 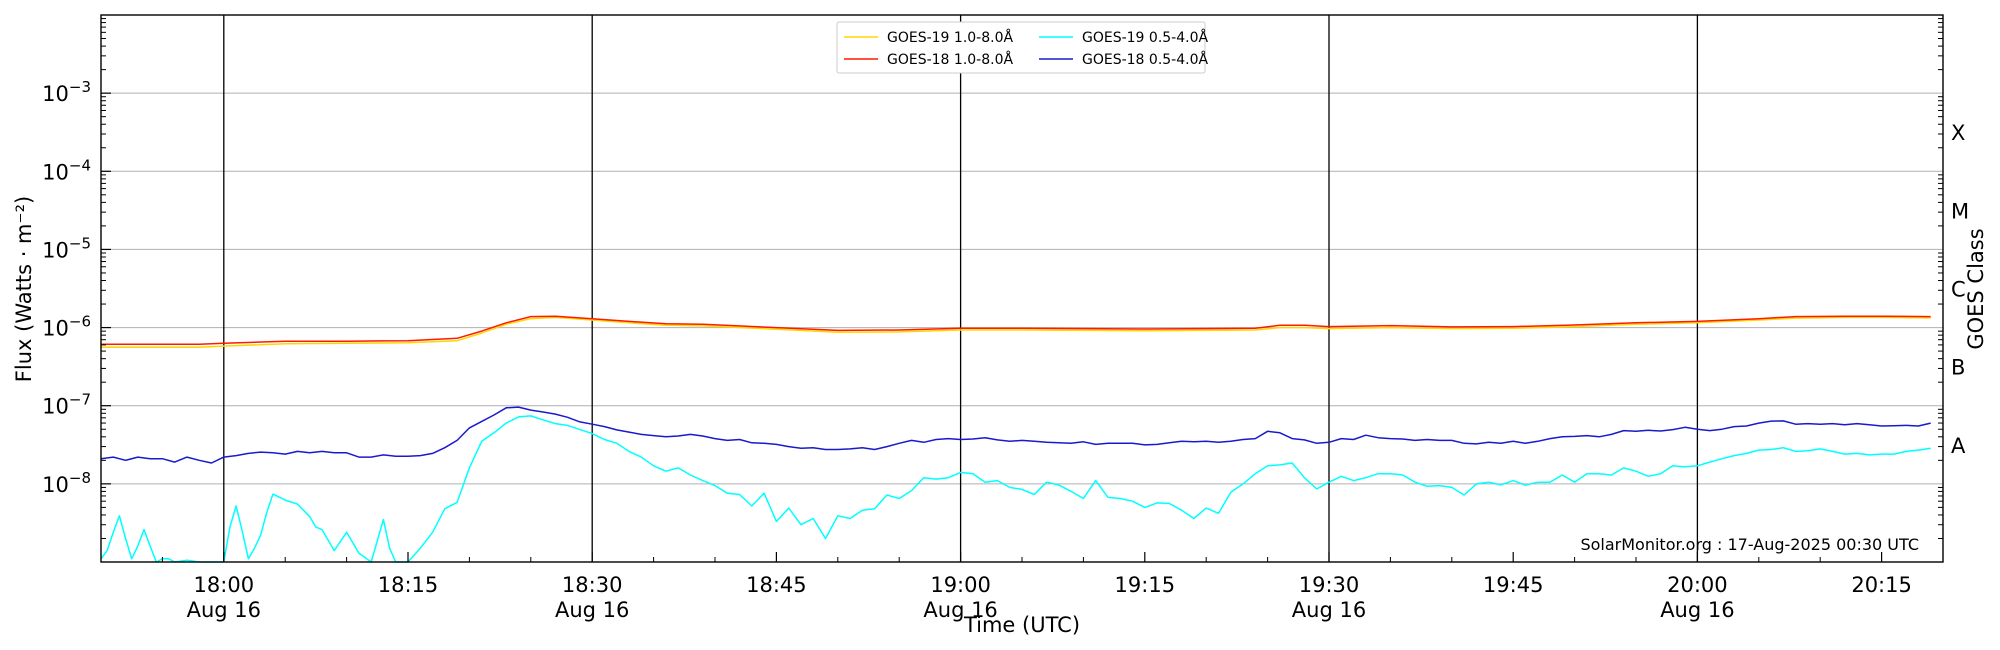 I want to click on y-tick-label: 10⁻³, so click(x=66, y=92).